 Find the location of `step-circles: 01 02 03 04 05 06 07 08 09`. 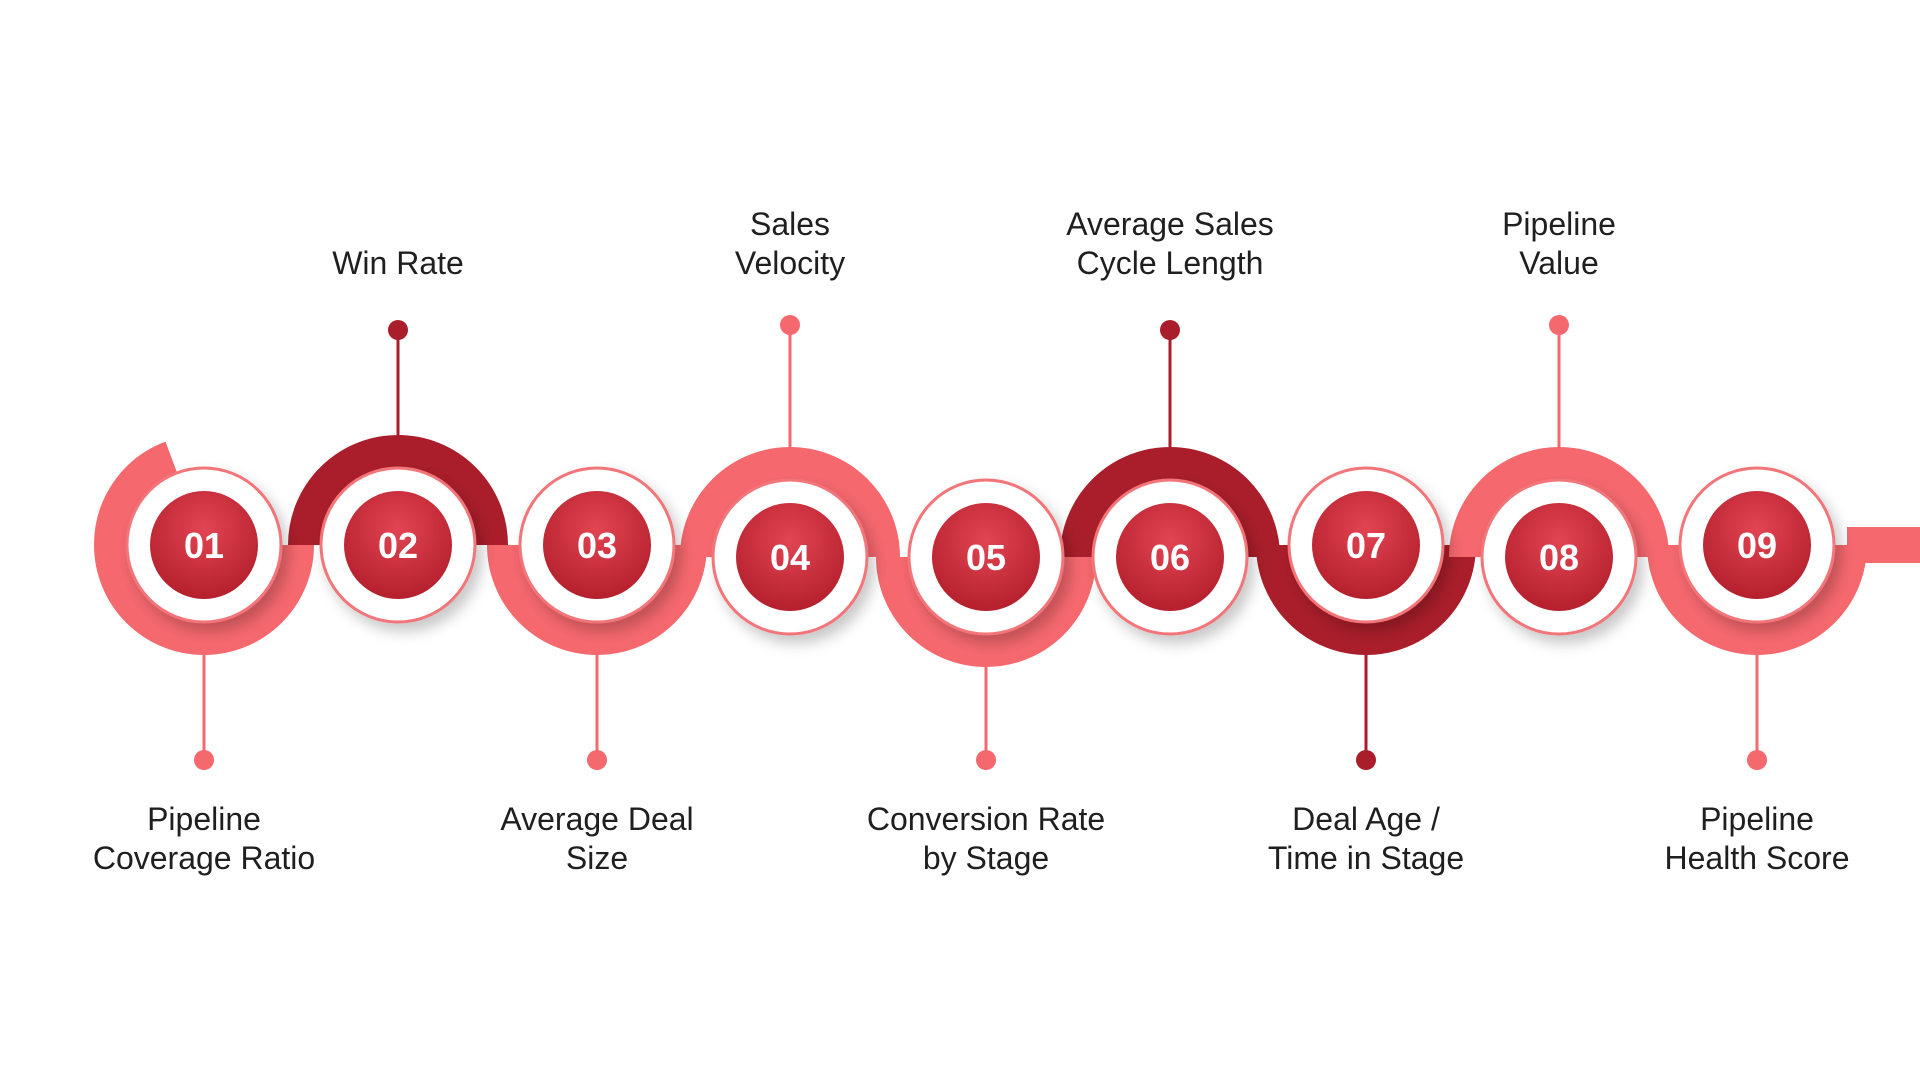

step-circles: 01 02 03 04 05 06 07 08 09 is located at coordinates (980, 551).